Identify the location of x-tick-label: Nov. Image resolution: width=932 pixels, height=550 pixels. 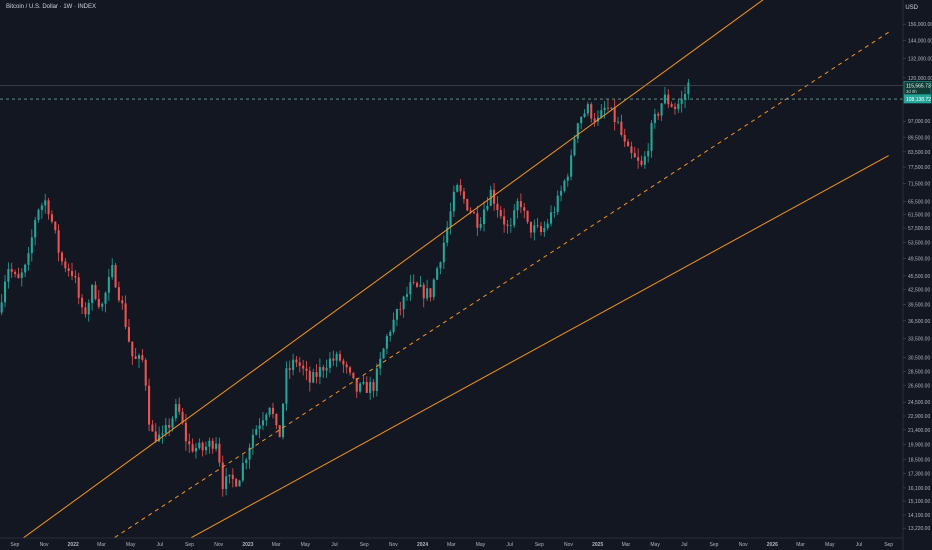
(568, 545).